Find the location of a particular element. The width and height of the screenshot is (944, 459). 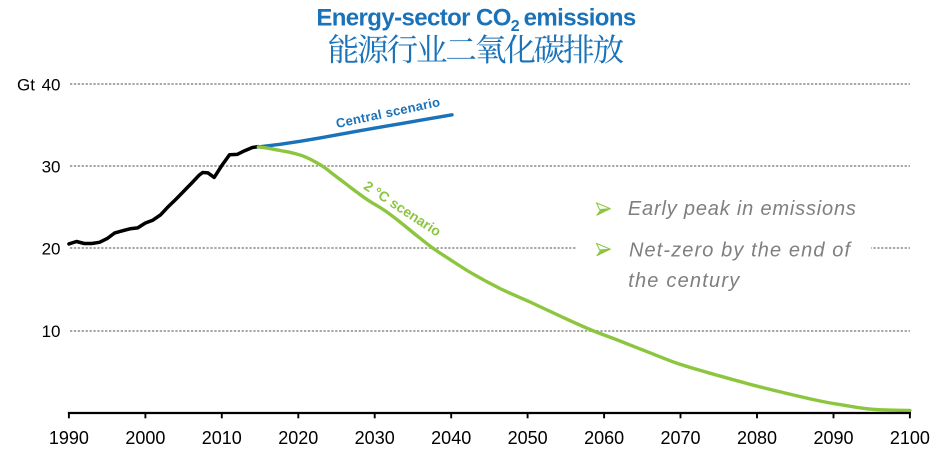

svg-text: Net-zero by the end of is located at coordinates (740, 250).